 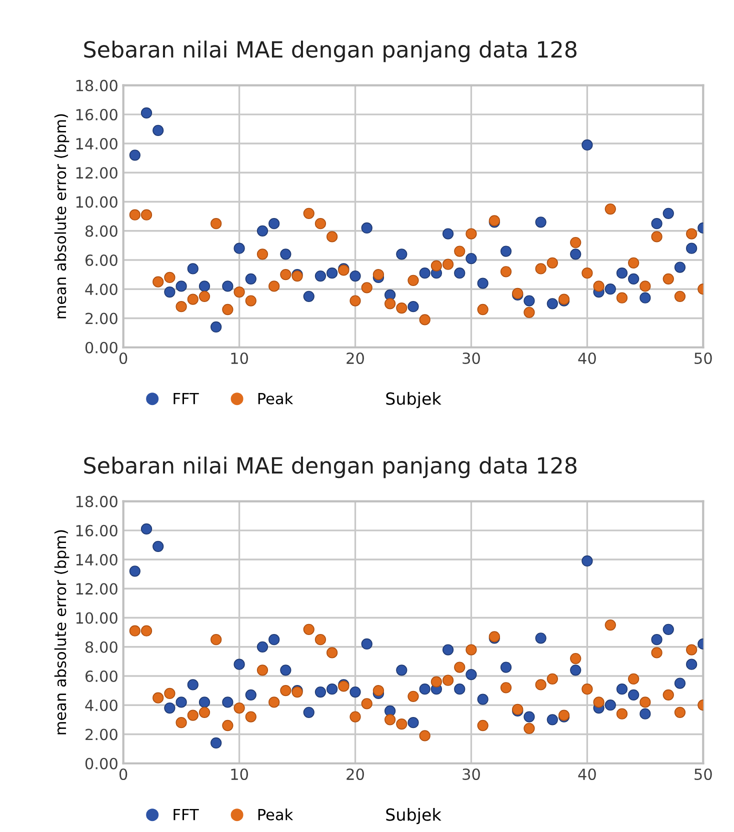 What do you see at coordinates (276, 814) in the screenshot?
I see `legend-label: Peak` at bounding box center [276, 814].